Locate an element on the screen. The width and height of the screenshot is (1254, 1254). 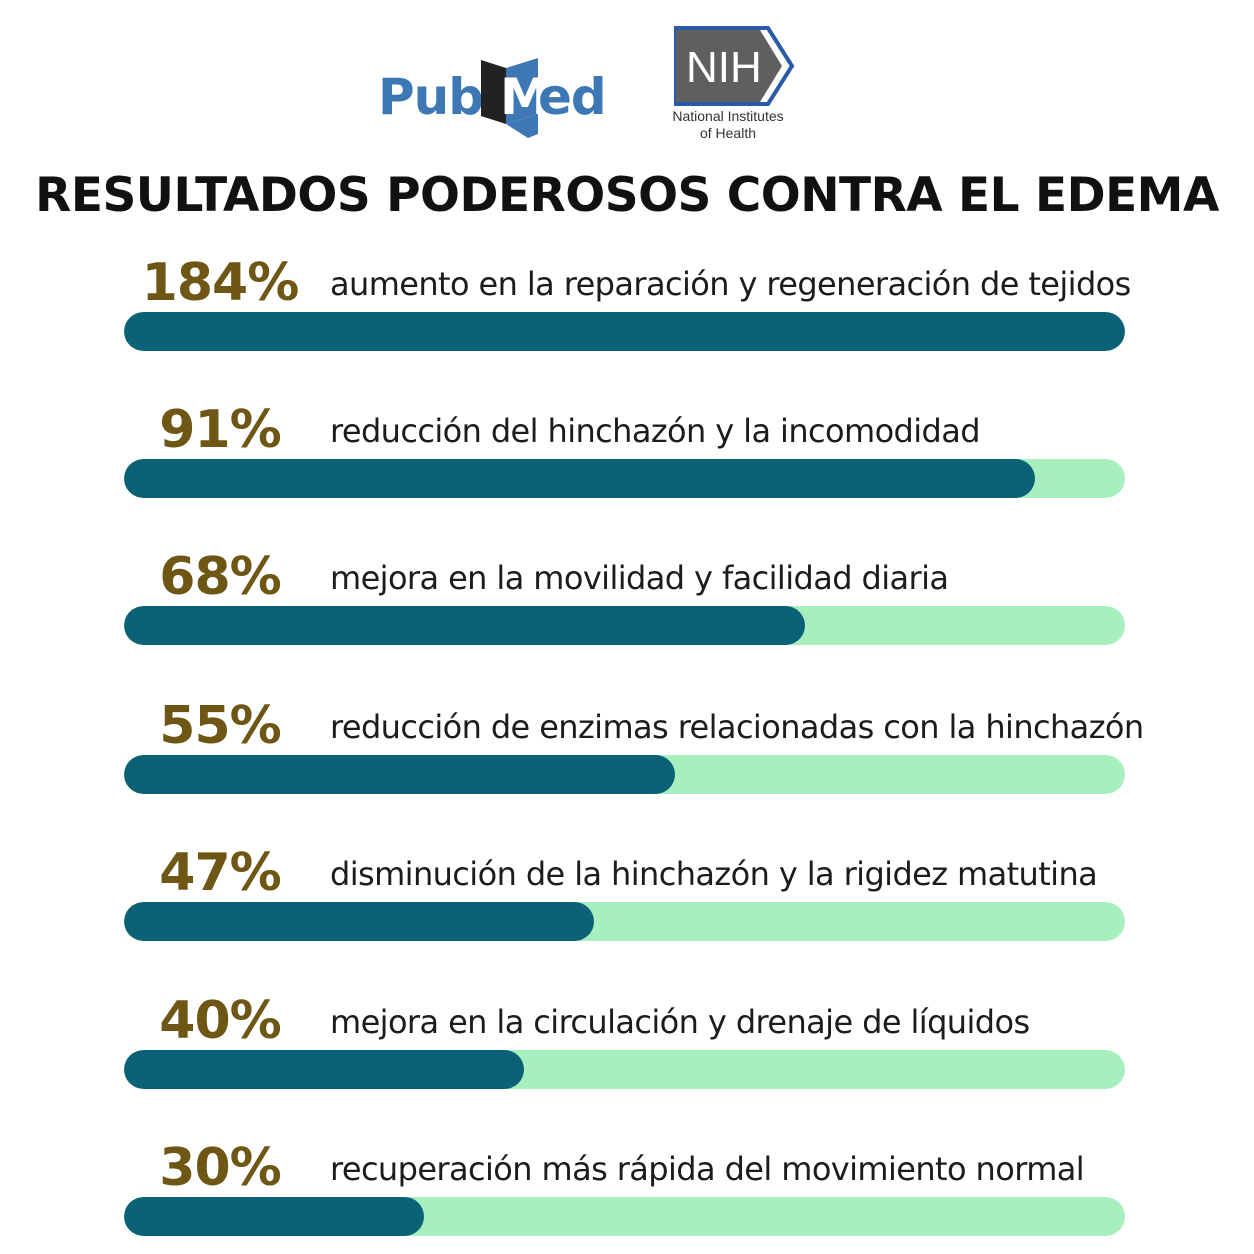
nih-caption: National Institutes of Health is located at coordinates (728, 125).